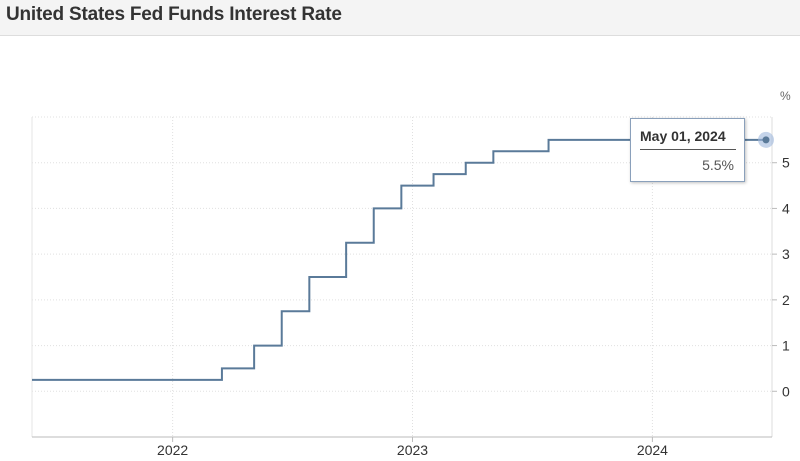 This screenshot has width=800, height=461. I want to click on chart-title: United States Fed Funds Interest Rate, so click(174, 14).